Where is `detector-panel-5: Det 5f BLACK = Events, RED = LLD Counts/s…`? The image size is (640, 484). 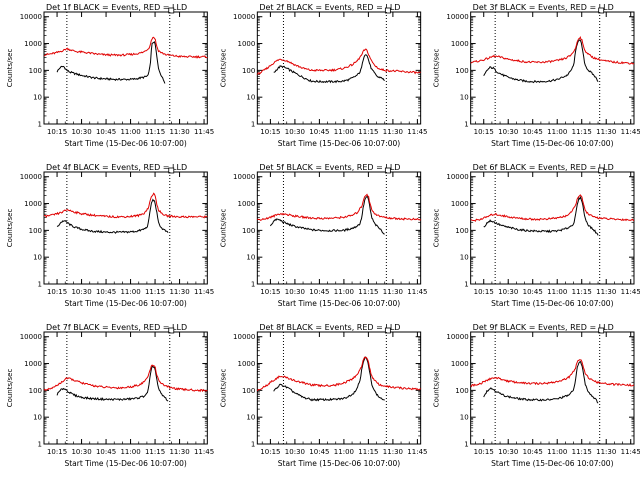
detector-panel-5: Det 5f BLACK = Events, RED = LLD Counts/s… is located at coordinates (323, 235).